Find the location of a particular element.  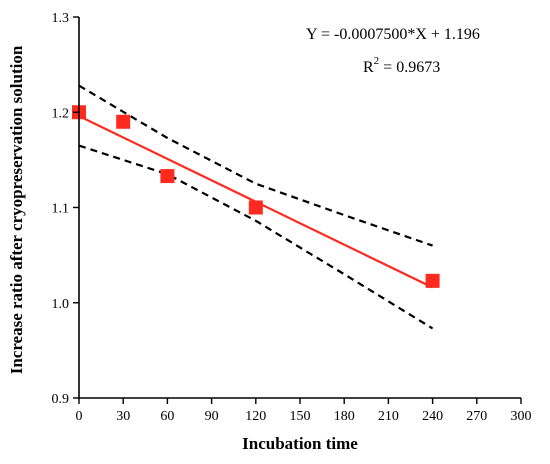

x-tick-label: 120 is located at coordinates (255, 416).